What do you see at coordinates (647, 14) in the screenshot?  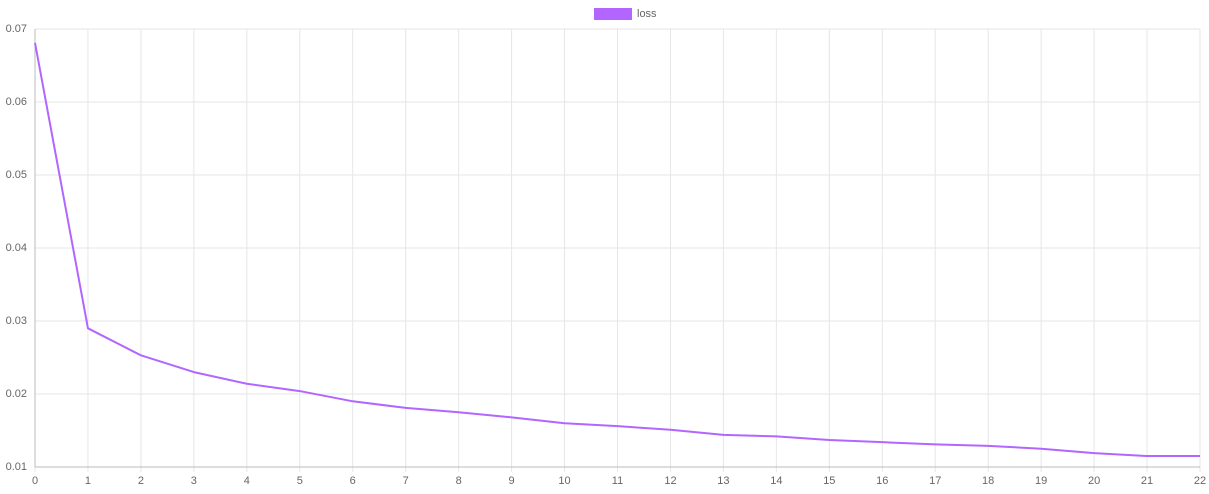 I see `legend-label: loss` at bounding box center [647, 14].